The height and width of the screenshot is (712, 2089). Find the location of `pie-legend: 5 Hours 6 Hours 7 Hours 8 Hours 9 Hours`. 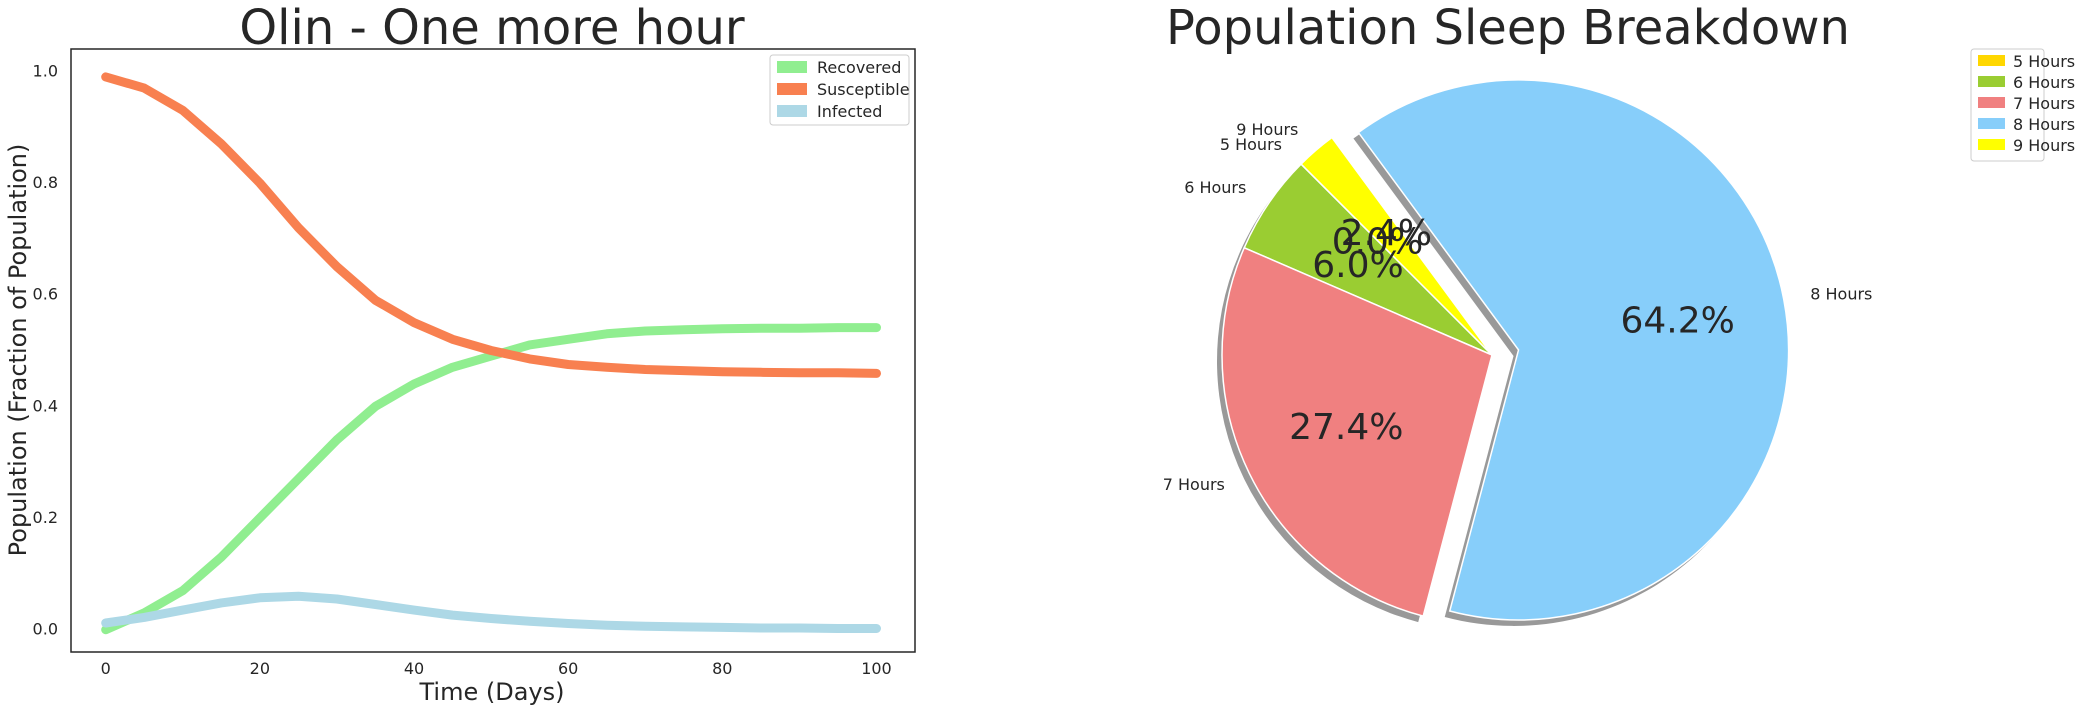

pie-legend: 5 Hours 6 Hours 7 Hours 8 Hours 9 Hours is located at coordinates (2022, 105).